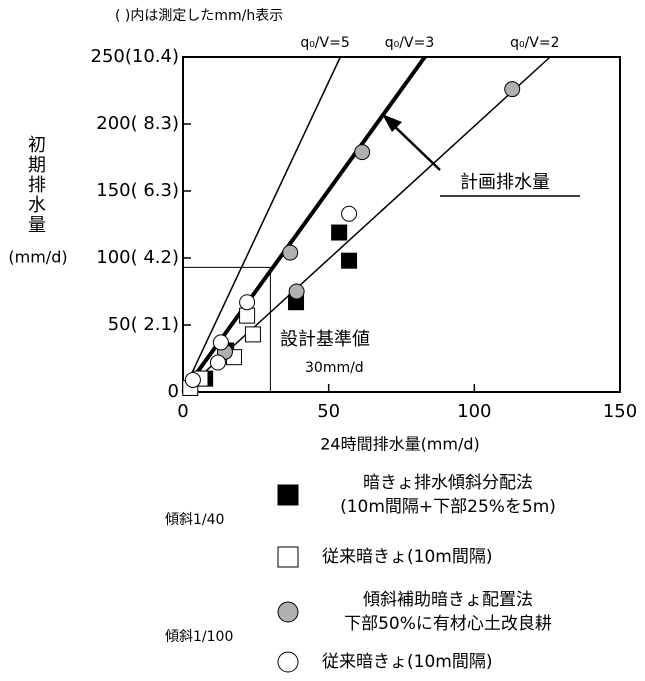  What do you see at coordinates (400, 444) in the screenshot?
I see `x-axis-label: 24時間排水量(mm/d)` at bounding box center [400, 444].